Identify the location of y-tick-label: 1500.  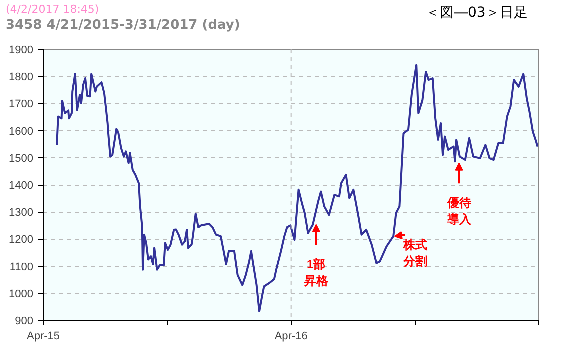
(21, 158).